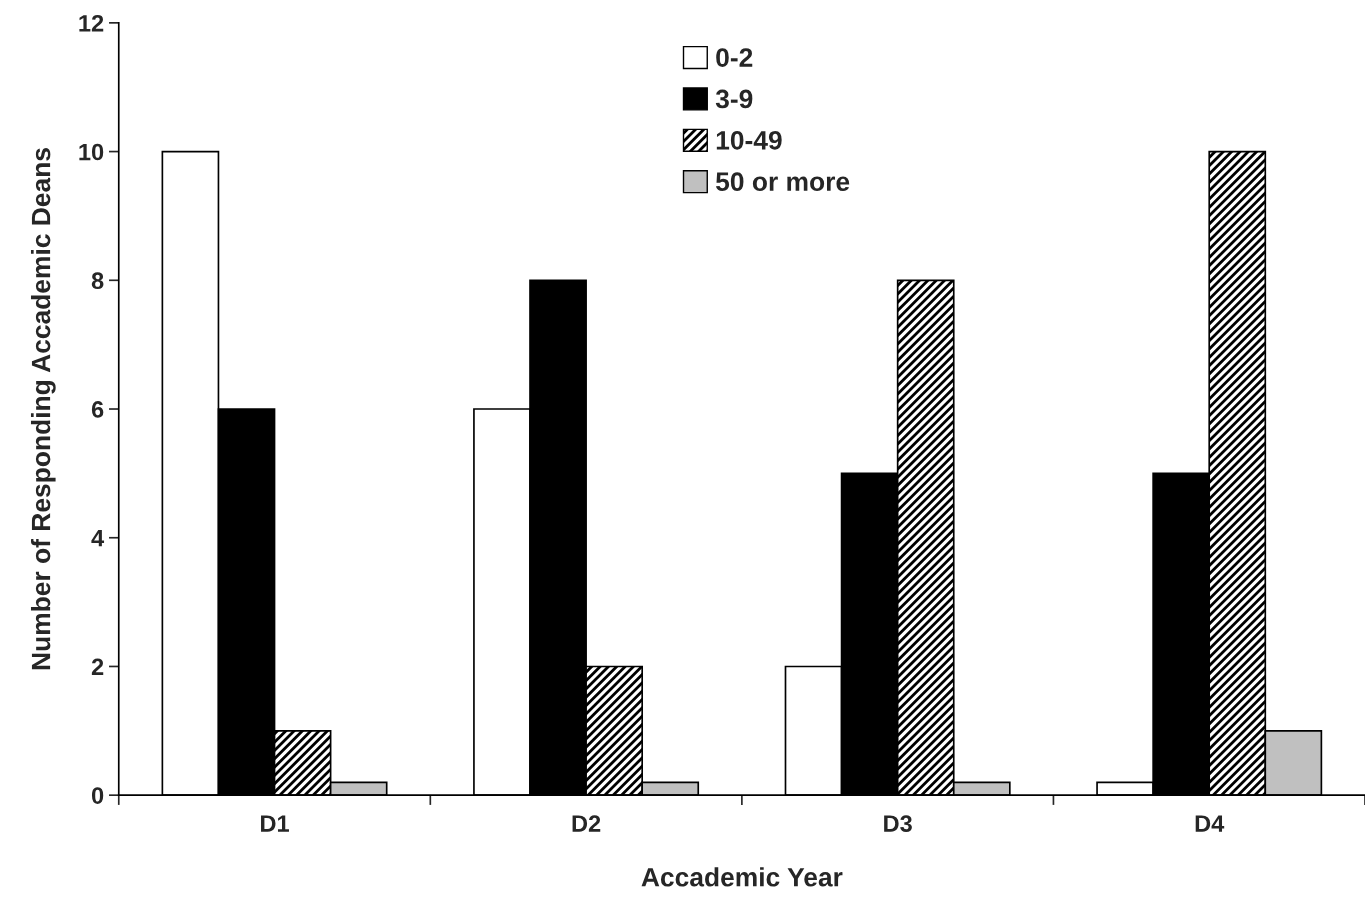 The image size is (1365, 914). What do you see at coordinates (782, 182) in the screenshot?
I see `legend-label: 50 or more` at bounding box center [782, 182].